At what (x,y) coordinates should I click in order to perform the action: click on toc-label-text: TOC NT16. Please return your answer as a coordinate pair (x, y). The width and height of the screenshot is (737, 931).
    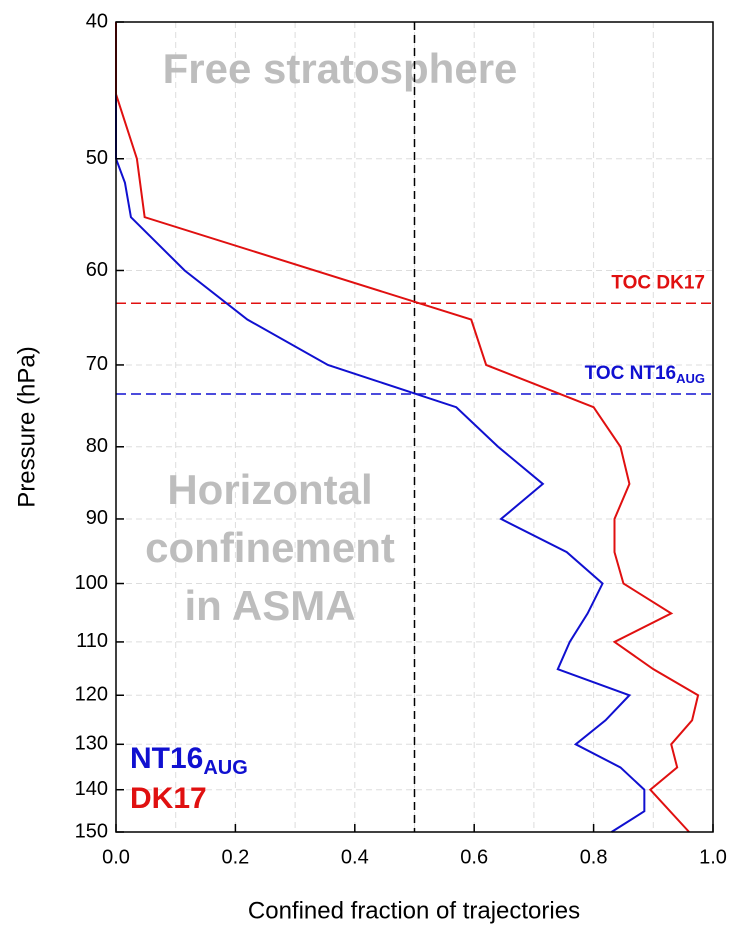
    Looking at the image, I should click on (631, 373).